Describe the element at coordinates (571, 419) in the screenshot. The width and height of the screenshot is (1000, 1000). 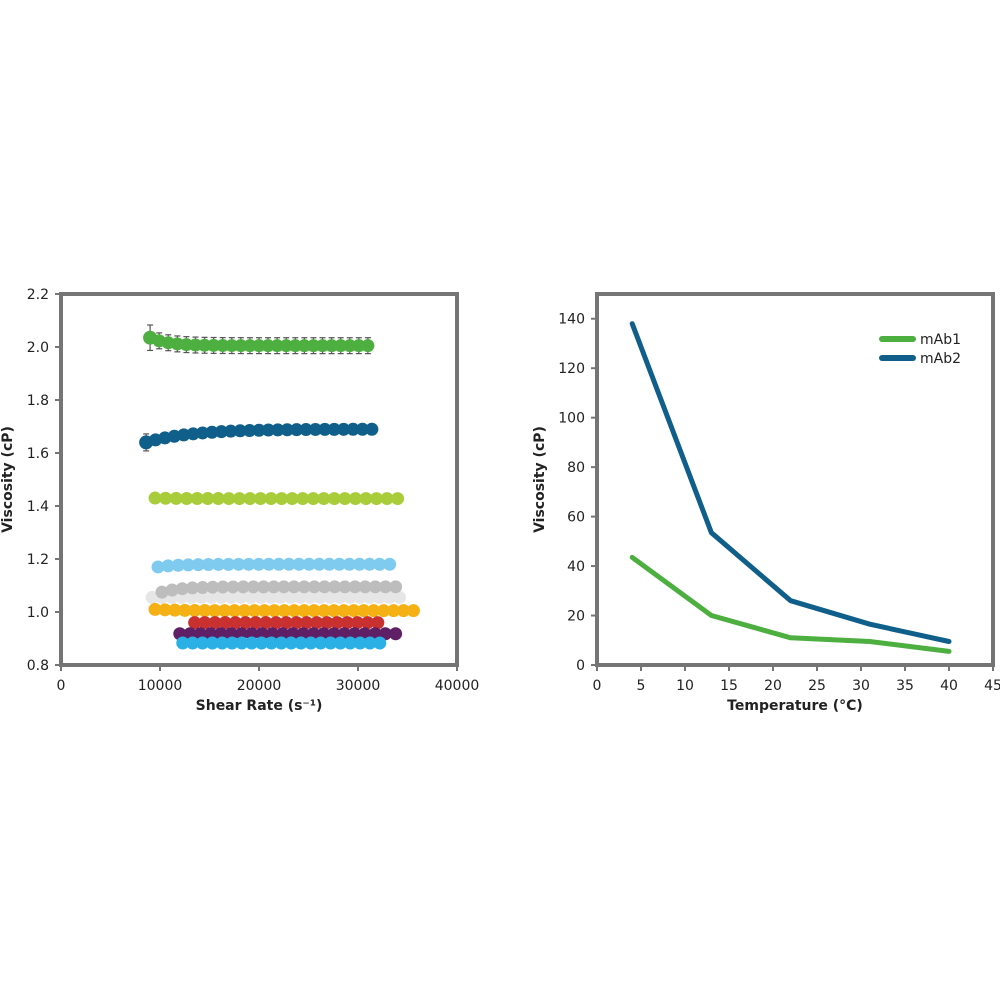
I see `y-tick-label: 100` at that location.